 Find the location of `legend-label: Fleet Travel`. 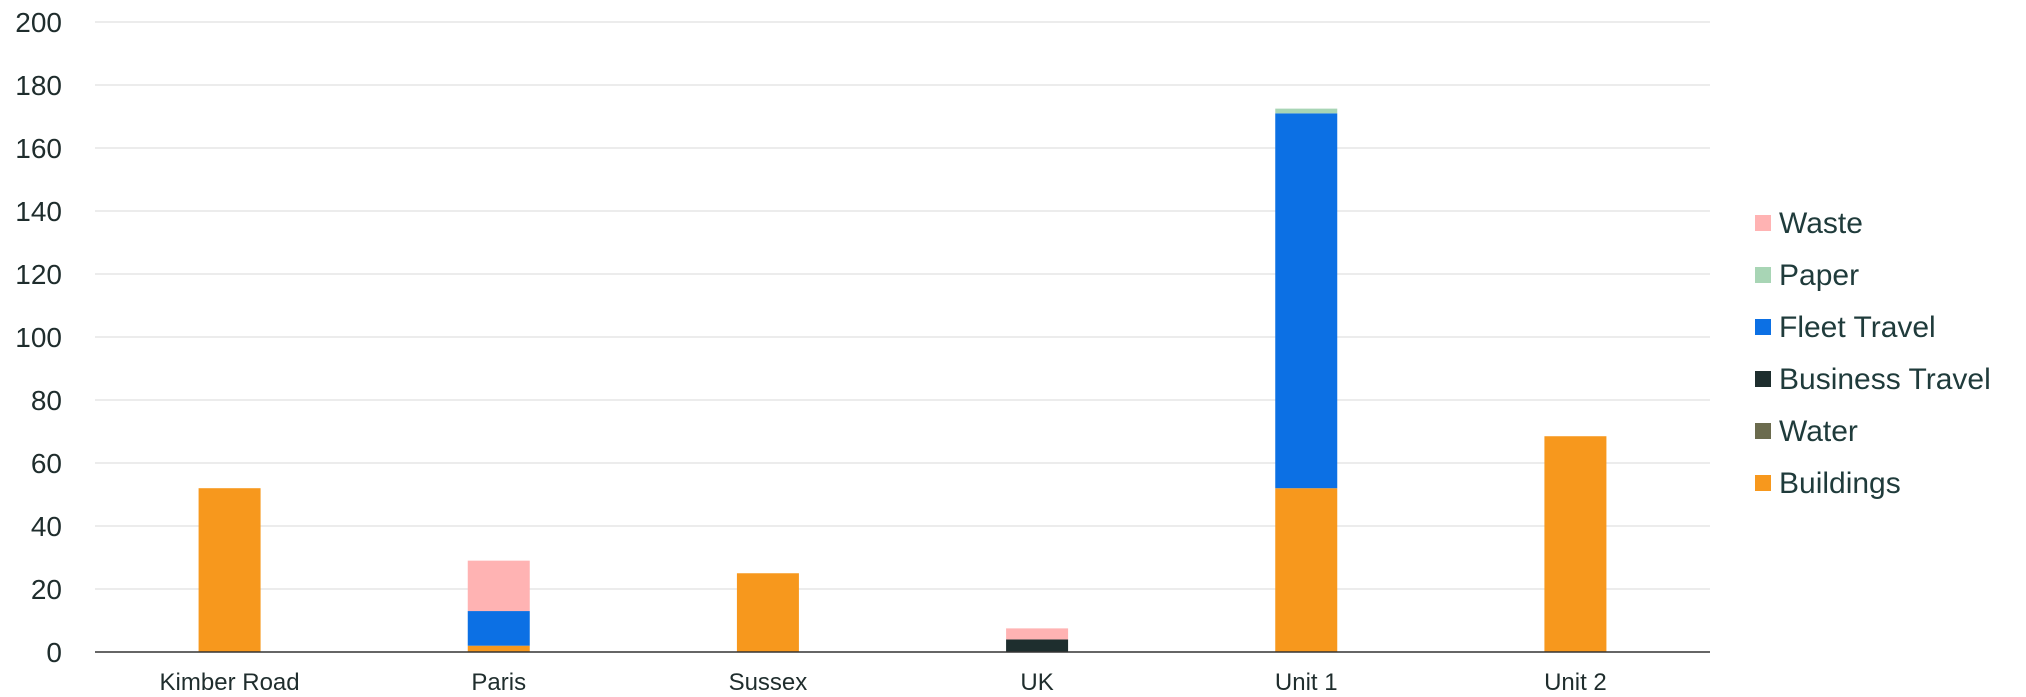

legend-label: Fleet Travel is located at coordinates (1857, 327).